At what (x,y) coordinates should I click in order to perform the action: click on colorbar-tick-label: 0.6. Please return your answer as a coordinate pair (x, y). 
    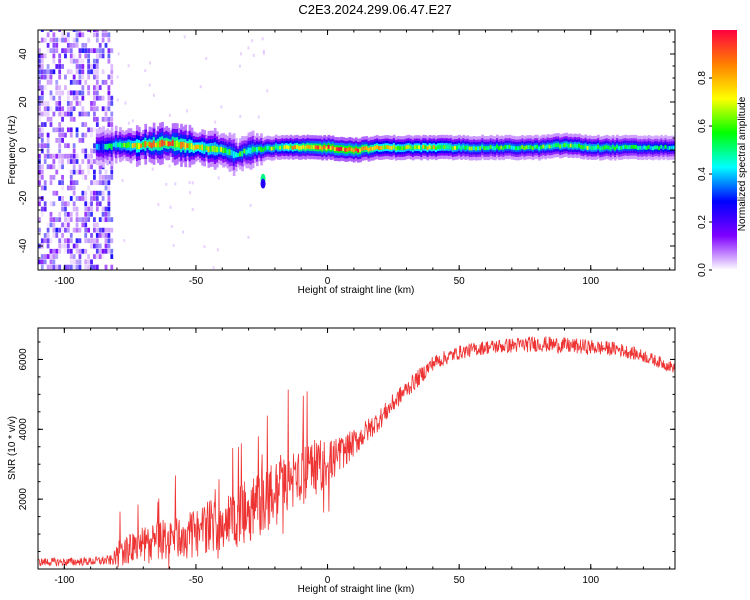
    Looking at the image, I should click on (702, 126).